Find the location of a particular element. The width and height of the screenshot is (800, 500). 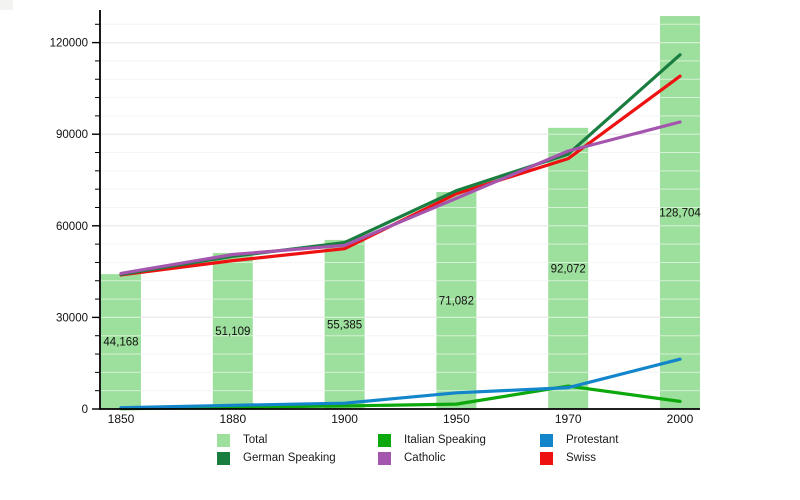

legend-label-catholic: Catholic is located at coordinates (425, 458).